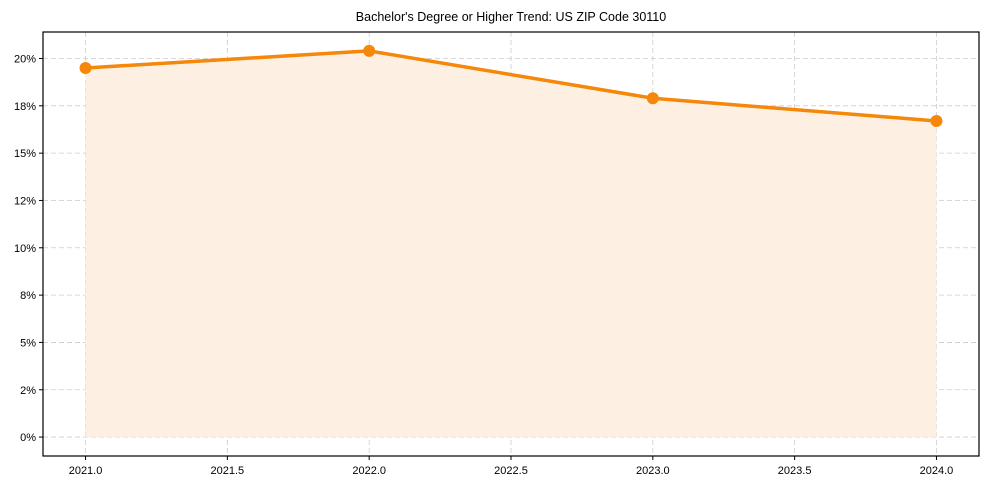 The height and width of the screenshot is (490, 989). What do you see at coordinates (795, 471) in the screenshot?
I see `x-tick-label: 2023.5` at bounding box center [795, 471].